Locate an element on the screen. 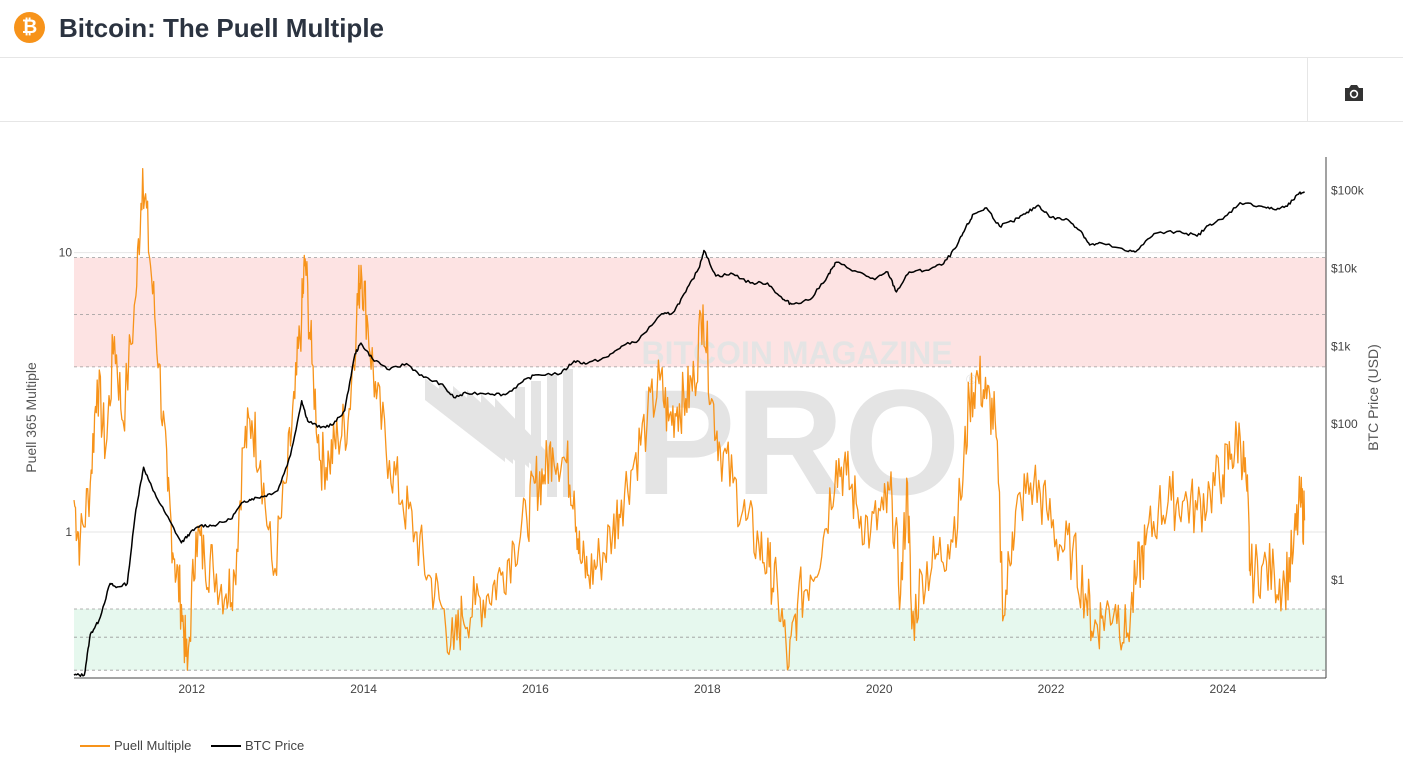  y-left-axis-title: Puell 365 Multiple is located at coordinates (31, 417).